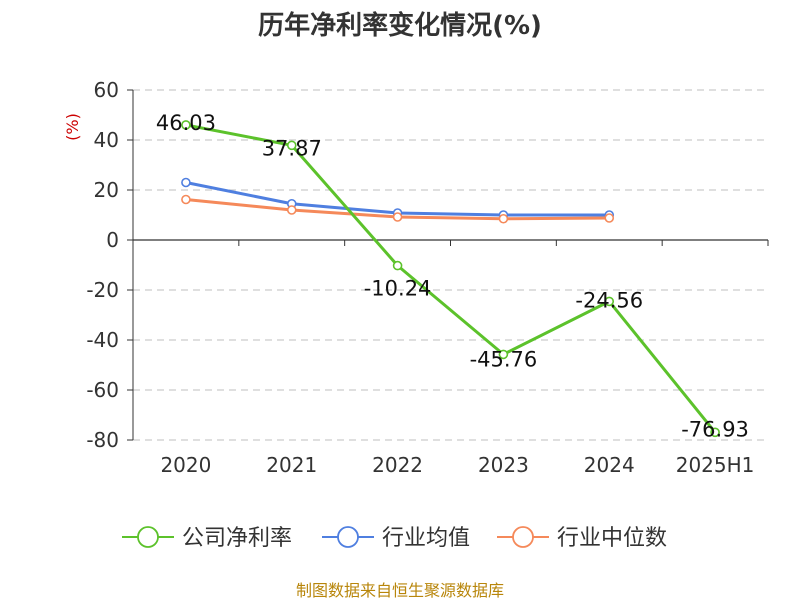 The height and width of the screenshot is (600, 800). I want to click on data-label: 37.87, so click(292, 148).